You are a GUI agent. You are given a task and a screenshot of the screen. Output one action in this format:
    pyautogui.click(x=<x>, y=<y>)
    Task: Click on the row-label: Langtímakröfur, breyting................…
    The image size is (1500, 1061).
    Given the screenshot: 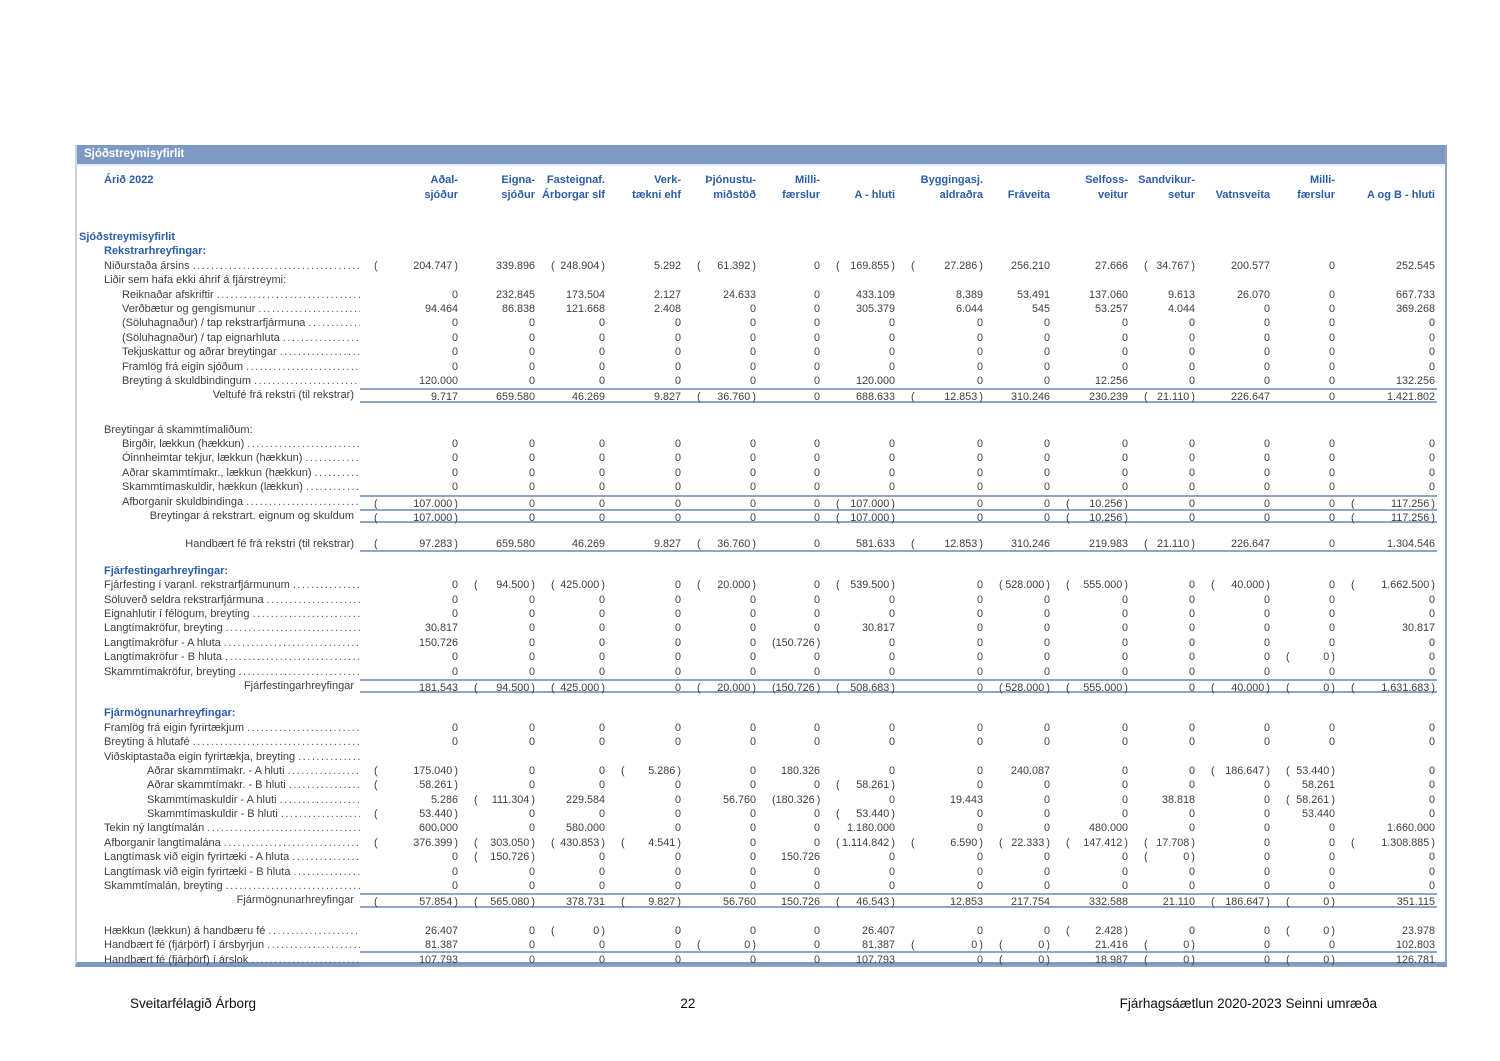 What is the action you would take?
    pyautogui.click(x=218, y=628)
    